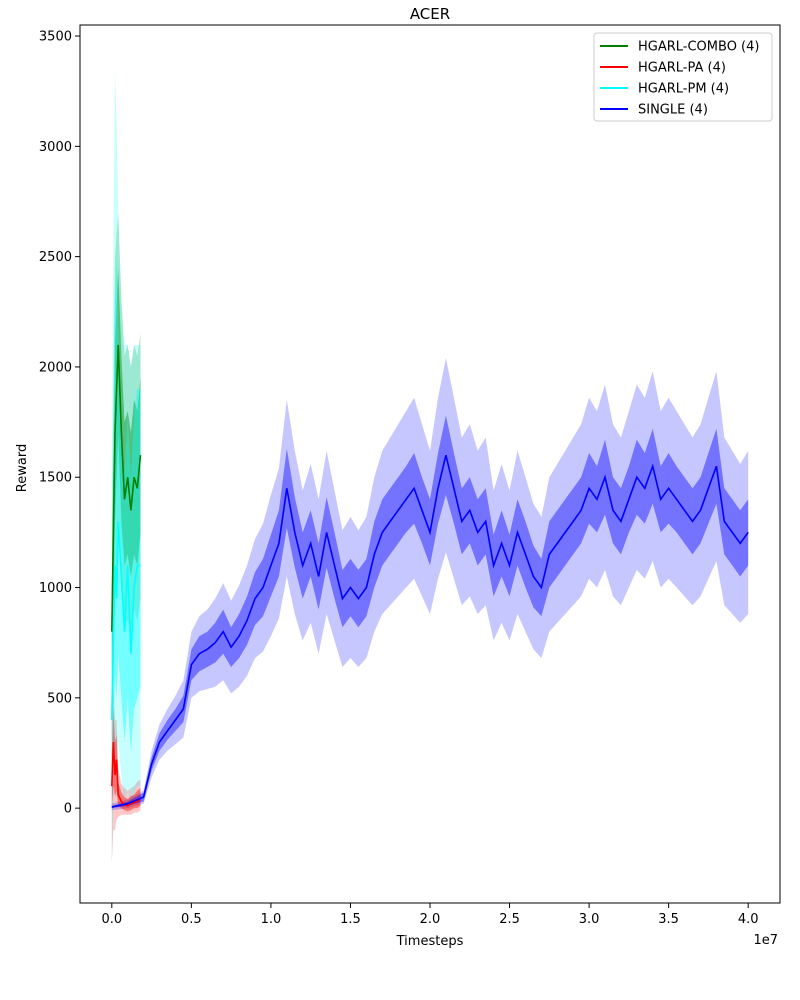 The width and height of the screenshot is (800, 1000). What do you see at coordinates (748, 919) in the screenshot?
I see `x-tick-label: 4.0` at bounding box center [748, 919].